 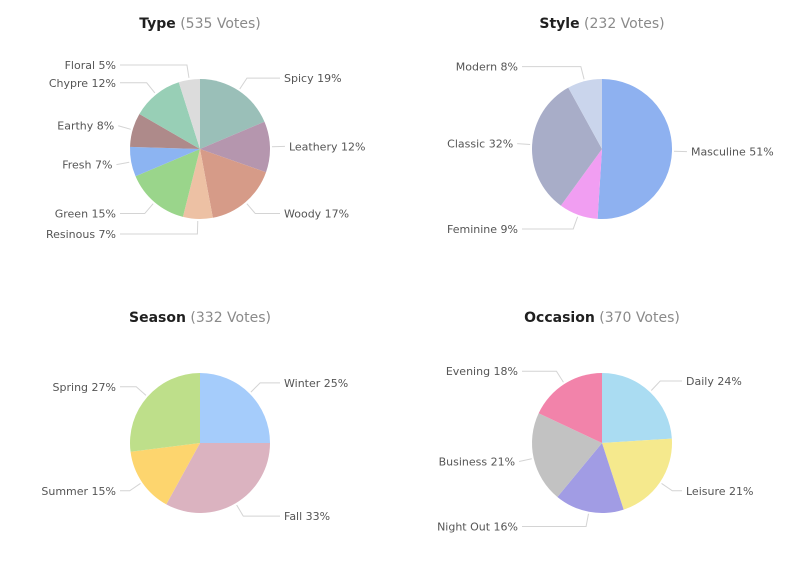 I want to click on slice-label-fresh: Fresh 7%, so click(x=87, y=165).